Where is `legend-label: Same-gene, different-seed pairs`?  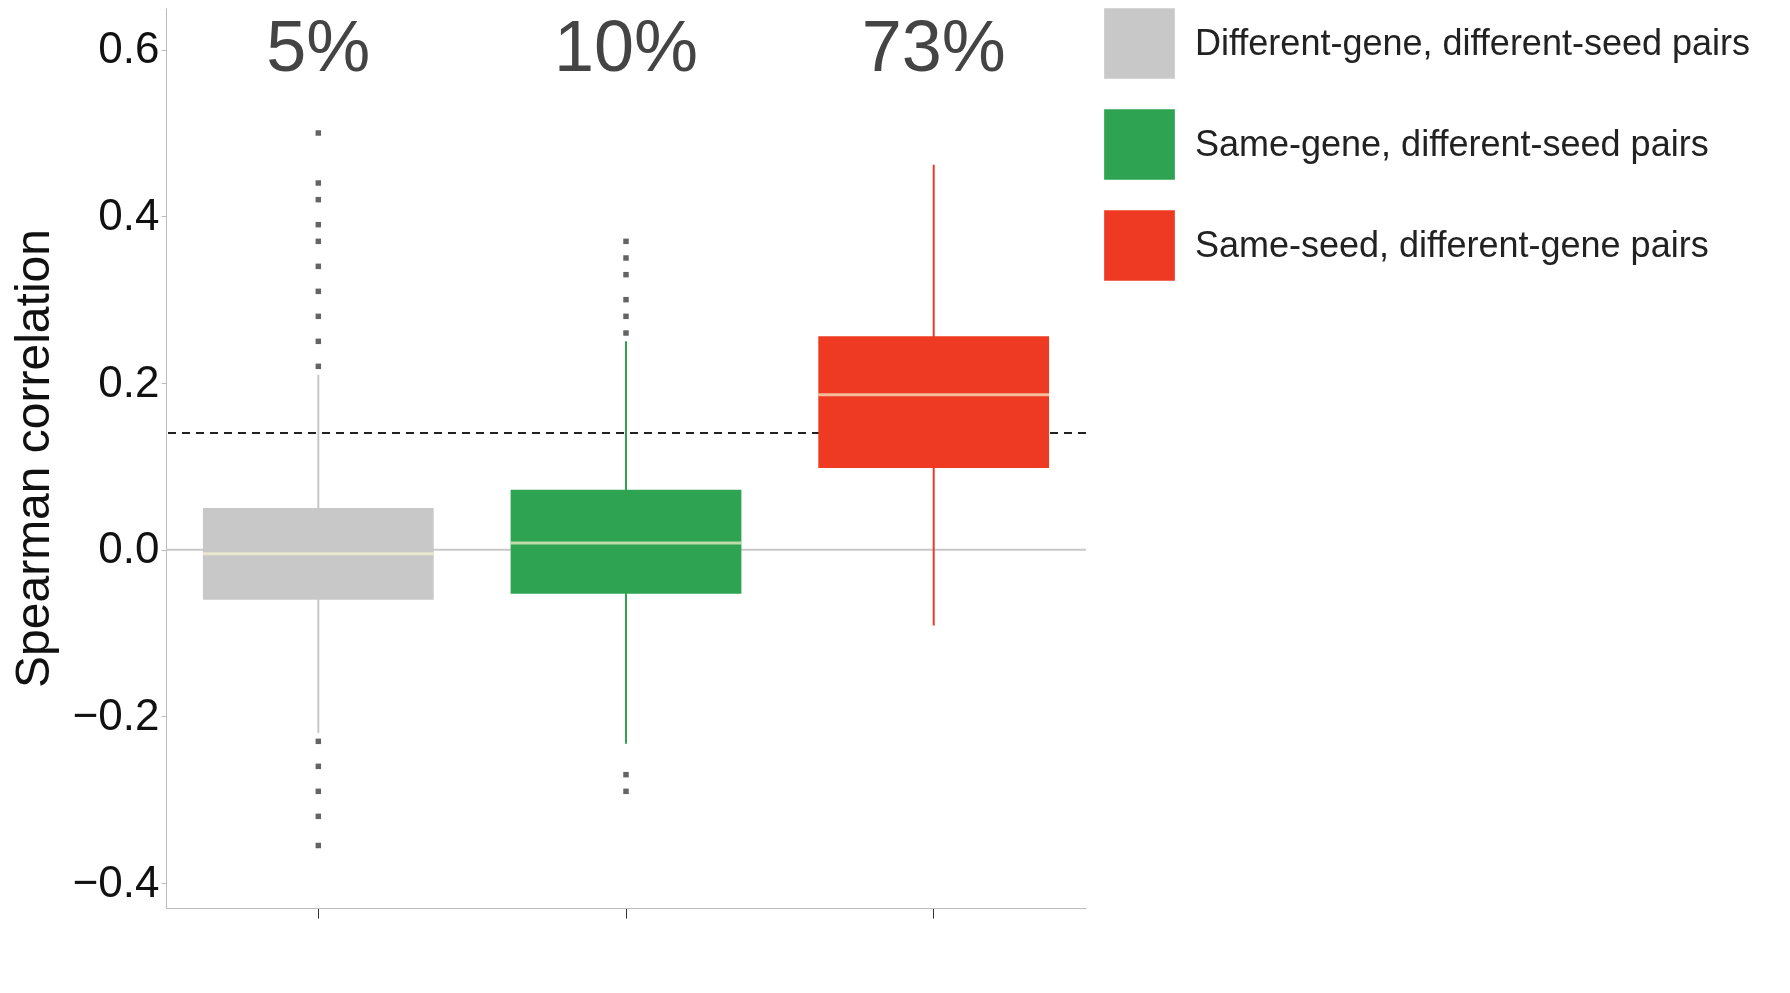
legend-label: Same-gene, different-seed pairs is located at coordinates (1452, 143).